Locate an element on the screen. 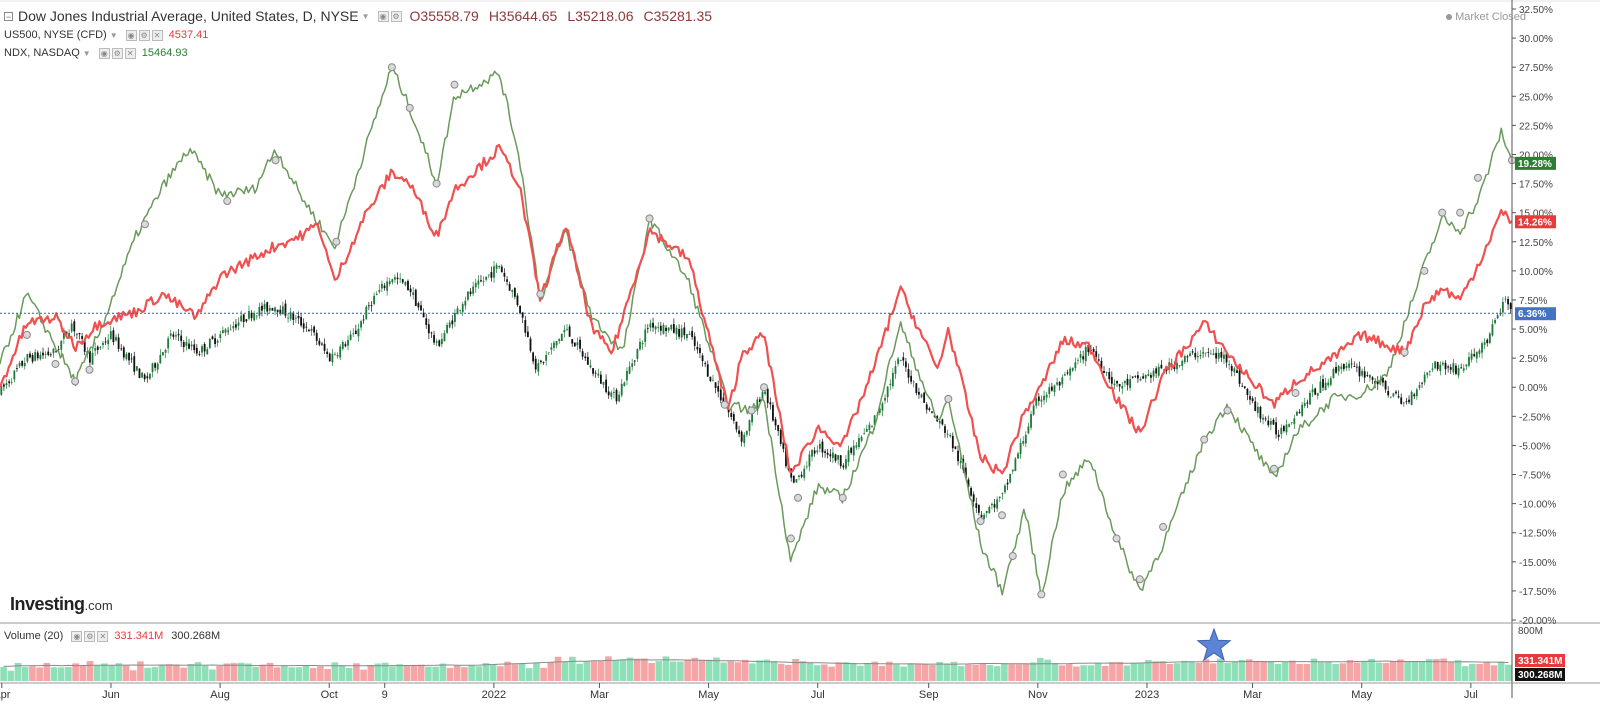 The height and width of the screenshot is (718, 1600). volume-ma-line is located at coordinates (756, 663).